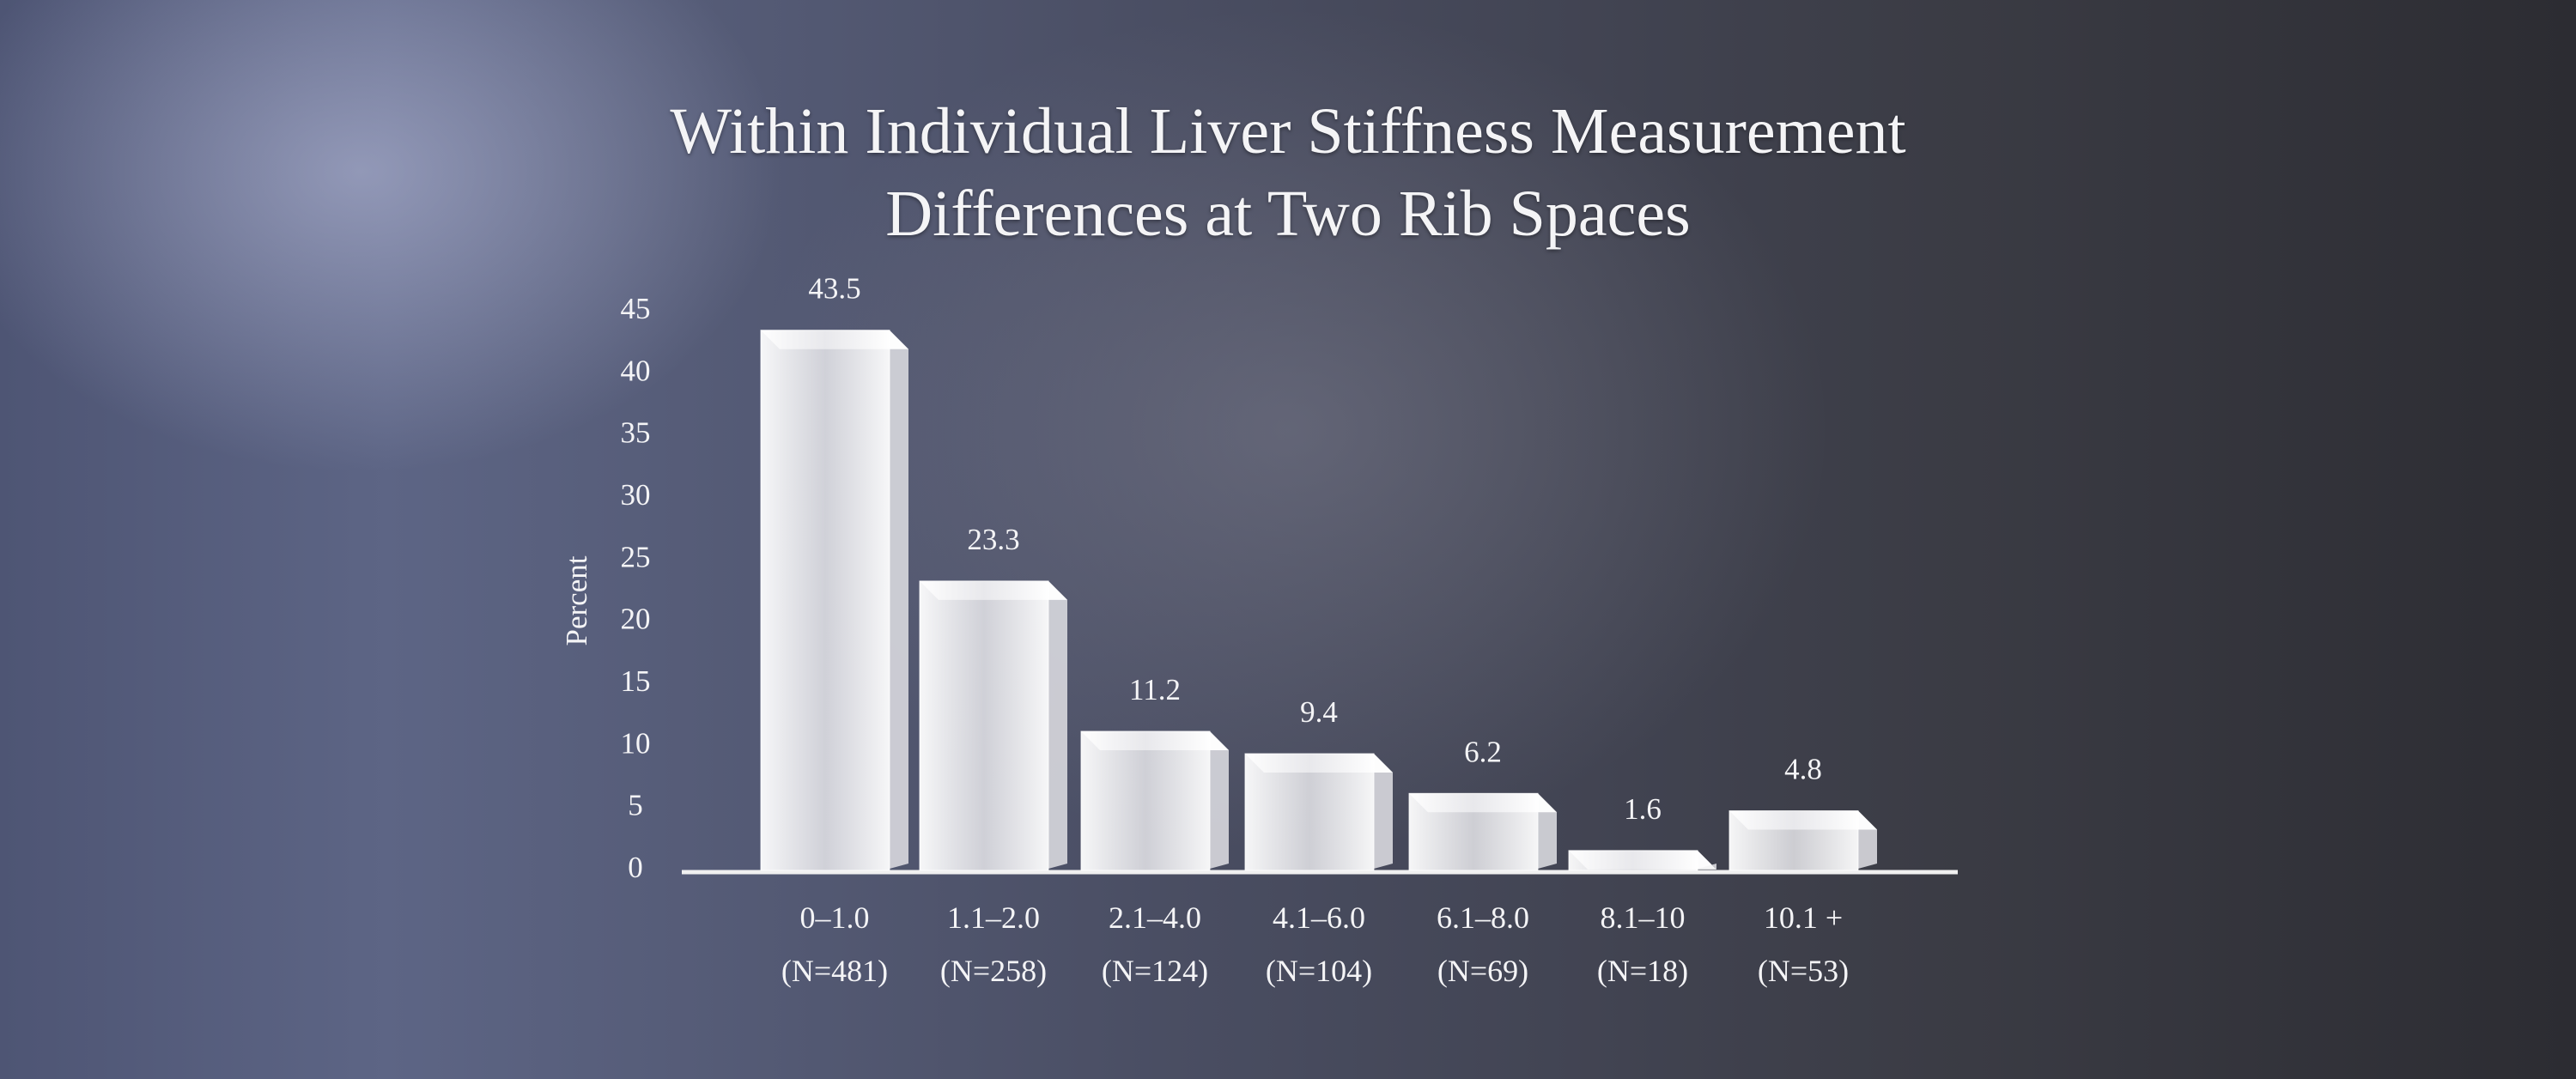 Image resolution: width=2576 pixels, height=1079 pixels. What do you see at coordinates (1155, 944) in the screenshot?
I see `x-tick-label: 2.1–4.0 (N=124)` at bounding box center [1155, 944].